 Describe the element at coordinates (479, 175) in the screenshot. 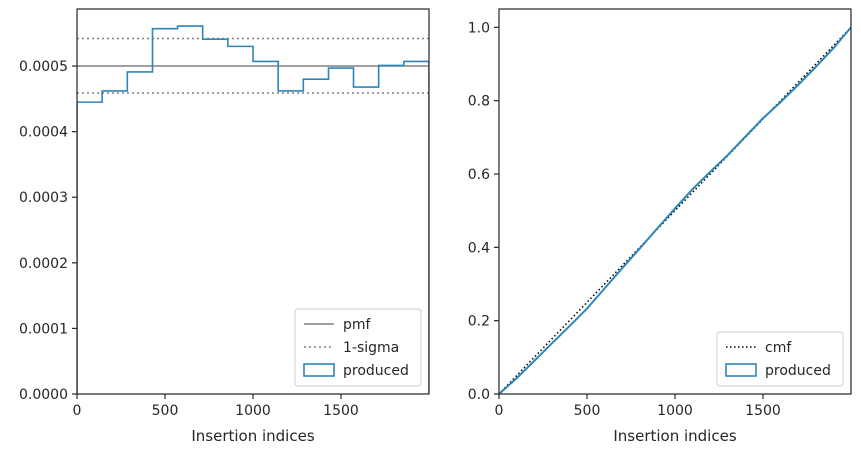

I see `y-tick-label: 0.6` at that location.